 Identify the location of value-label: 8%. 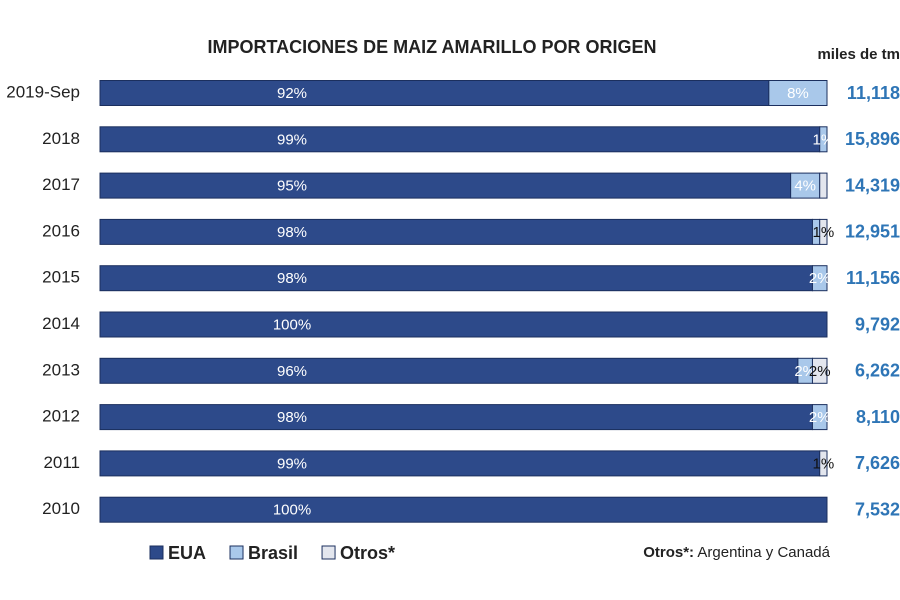
(798, 93).